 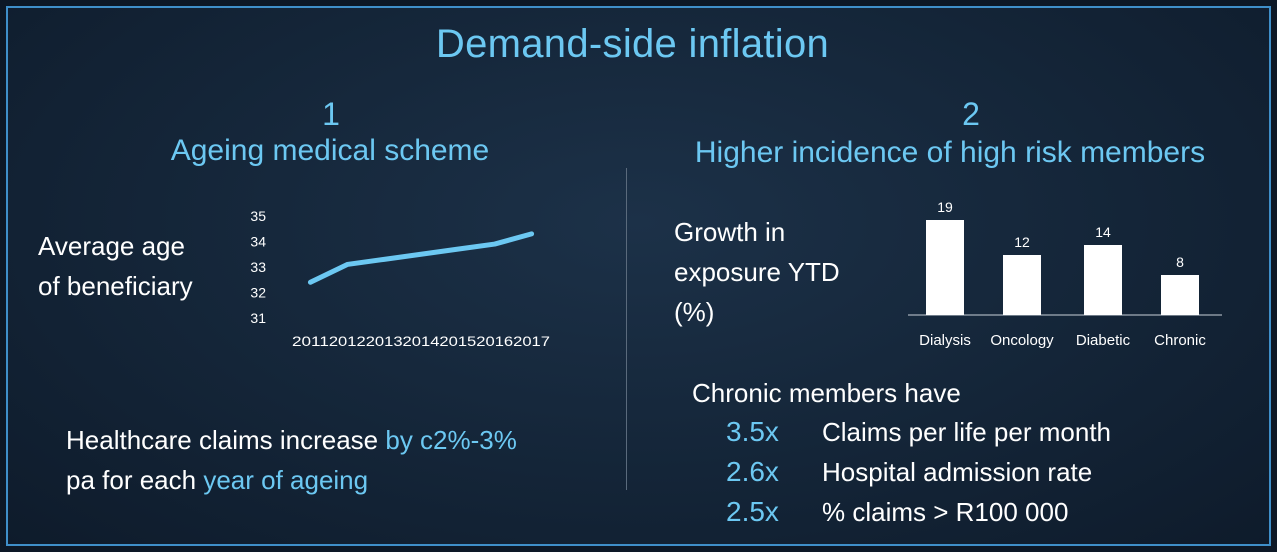 What do you see at coordinates (286, 480) in the screenshot?
I see `claims-text-highlight2: year of ageing` at bounding box center [286, 480].